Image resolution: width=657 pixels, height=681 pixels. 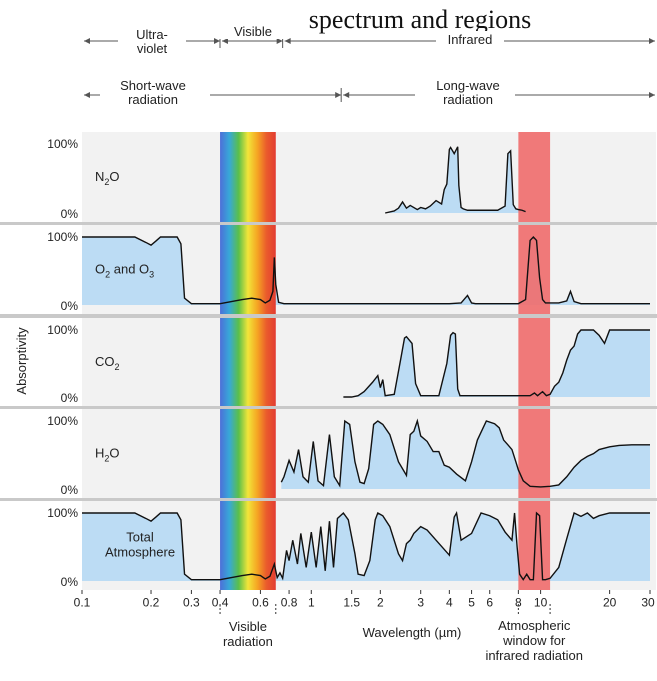 What do you see at coordinates (489, 603) in the screenshot?
I see `x-tick-label: 6` at bounding box center [489, 603].